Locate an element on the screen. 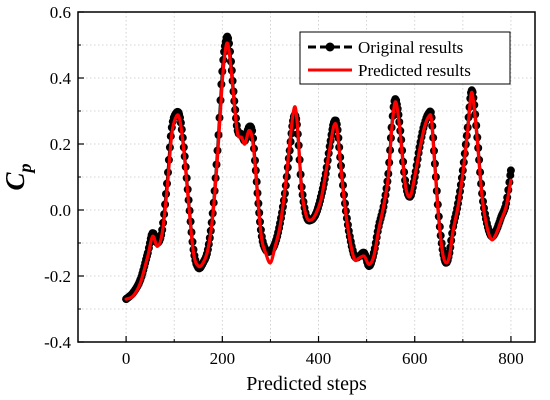 The height and width of the screenshot is (400, 550). legend-label-original-results: Original results is located at coordinates (410, 47).